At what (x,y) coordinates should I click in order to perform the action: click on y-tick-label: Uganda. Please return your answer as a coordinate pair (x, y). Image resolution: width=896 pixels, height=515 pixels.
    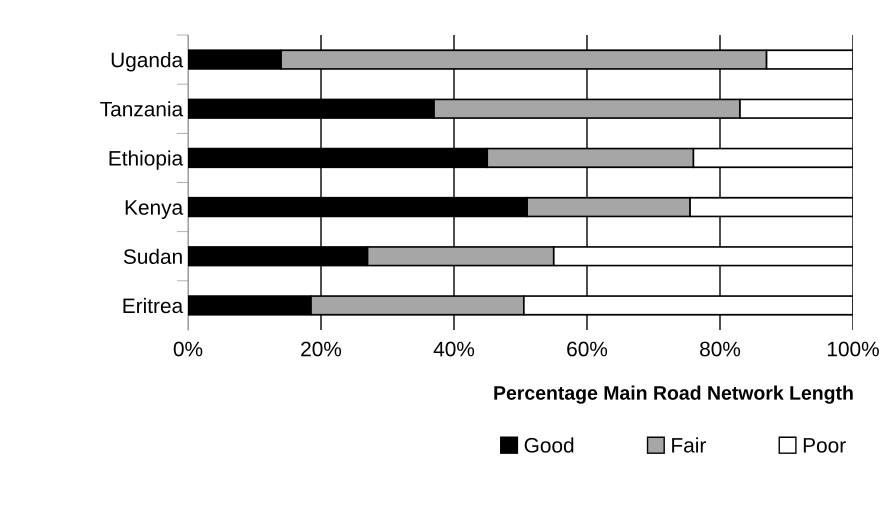
    Looking at the image, I should click on (148, 62).